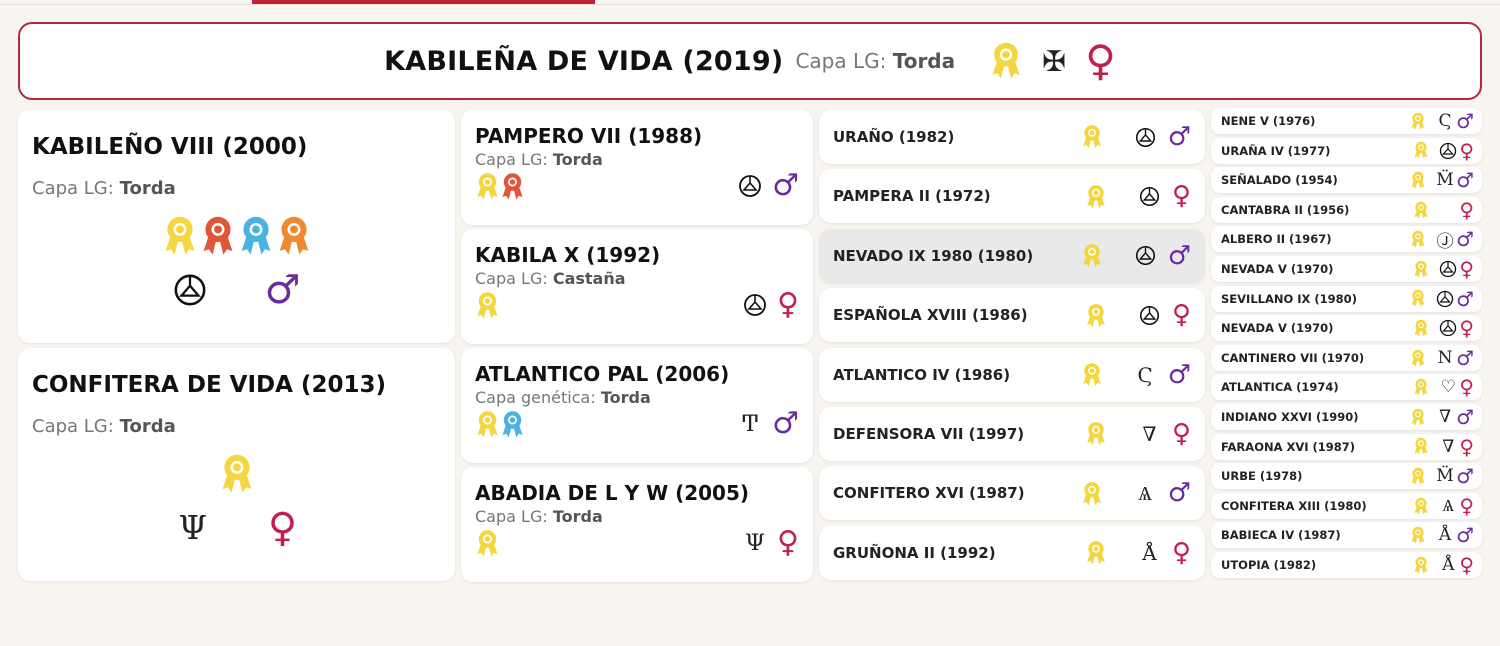  Describe the element at coordinates (1448, 387) in the screenshot. I see `circle-heart-brand-icon: ♡` at that location.